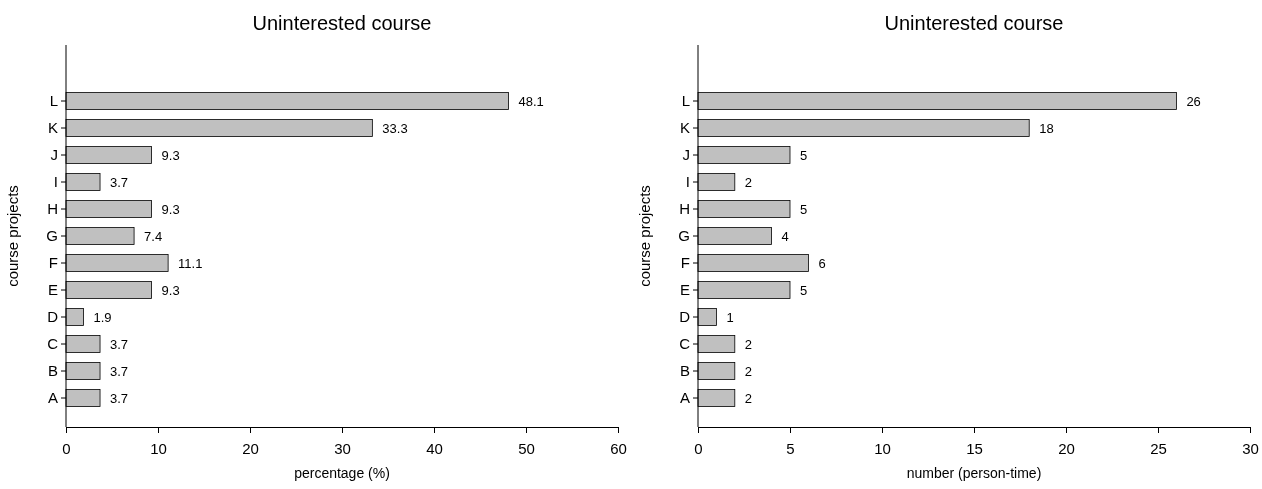  What do you see at coordinates (790, 448) in the screenshot?
I see `x-tick-label: 5` at bounding box center [790, 448].